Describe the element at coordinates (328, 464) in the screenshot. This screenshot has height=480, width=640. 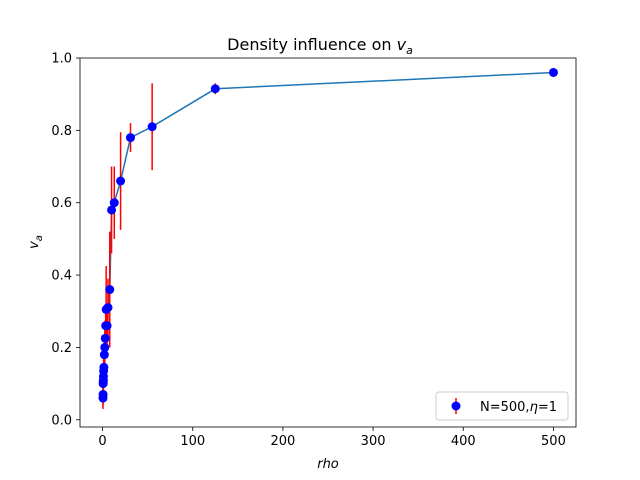
I see `x-axis-label: rho` at that location.